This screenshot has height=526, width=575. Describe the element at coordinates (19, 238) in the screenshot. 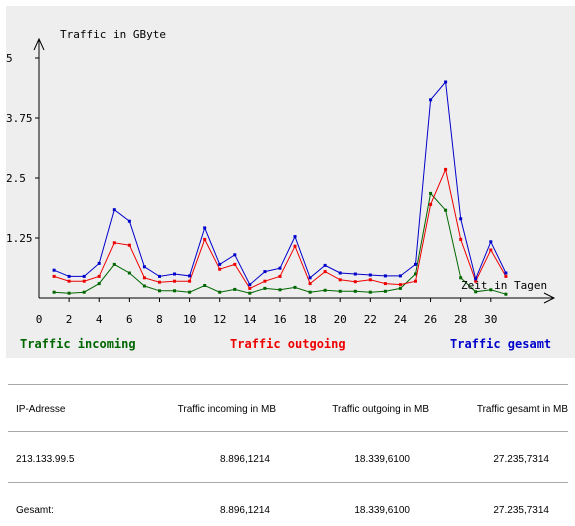

I see `y-tick-label: 1.25` at that location.